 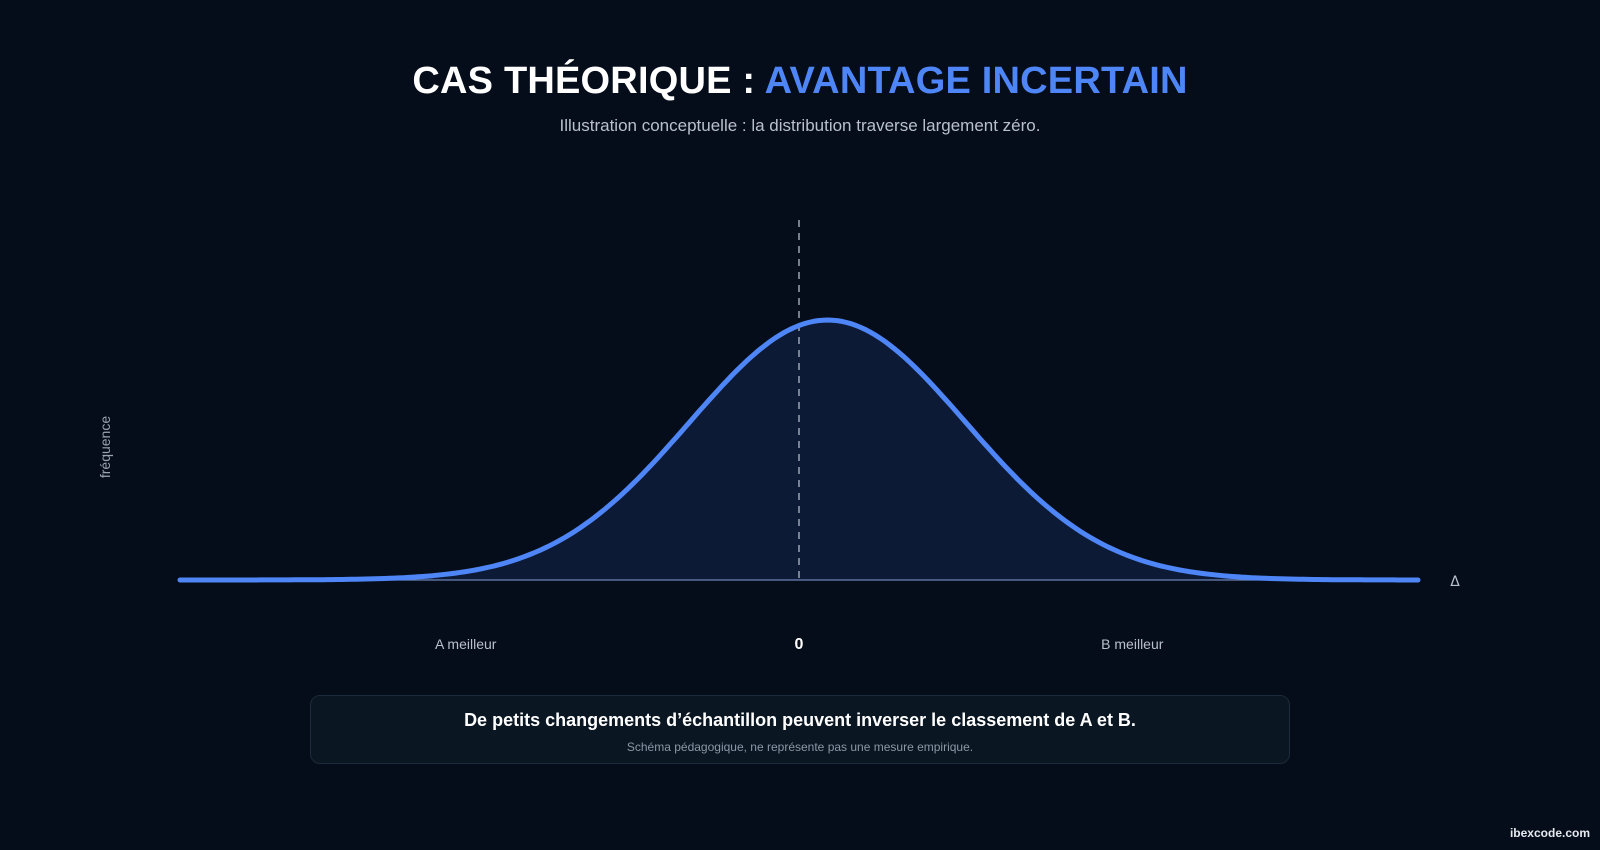 I want to click on x-axis-markers: A meilleur 0 B meilleur, so click(x=799, y=644).